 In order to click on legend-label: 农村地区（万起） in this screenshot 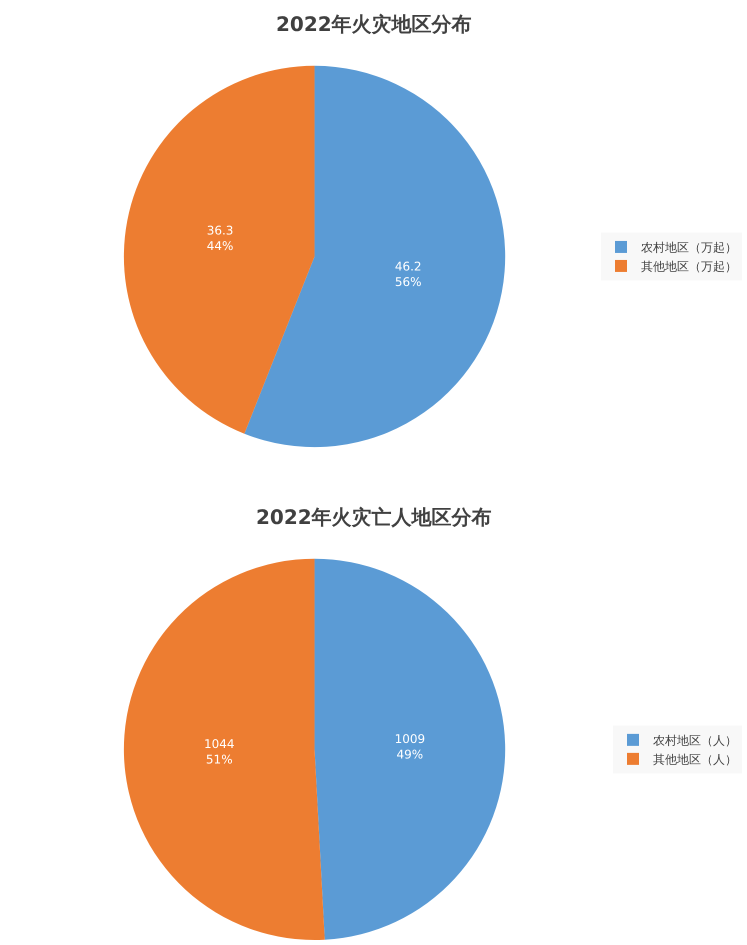, I will do `click(689, 247)`.